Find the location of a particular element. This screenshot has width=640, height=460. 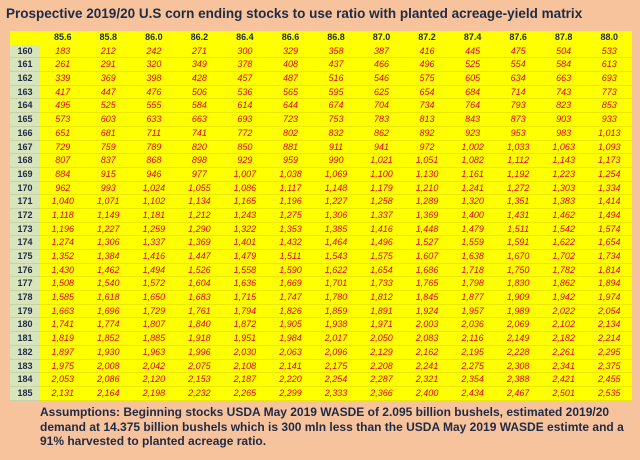

row-label: 184 is located at coordinates (25, 380).